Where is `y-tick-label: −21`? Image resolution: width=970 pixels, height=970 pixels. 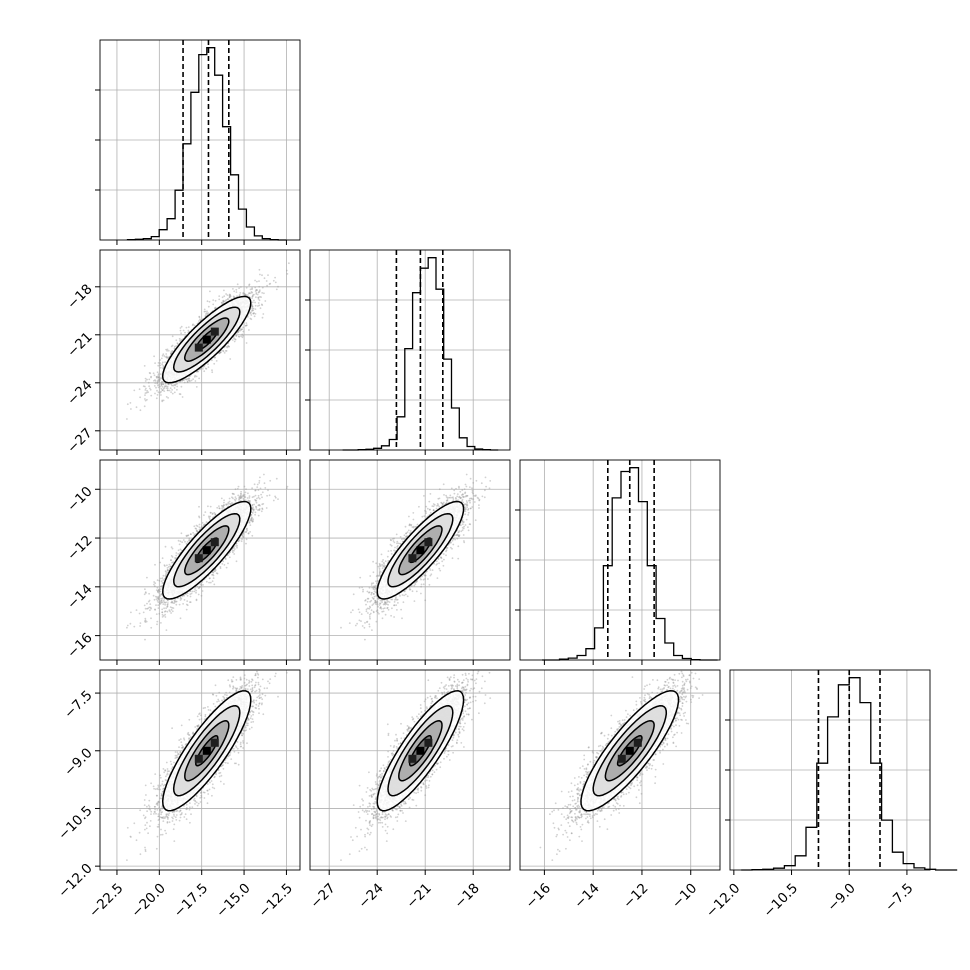 y-tick-label: −21 is located at coordinates (79, 344).